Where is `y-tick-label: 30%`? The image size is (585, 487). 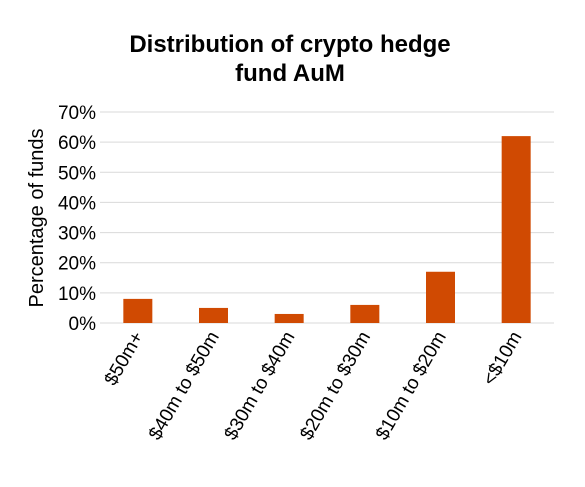 y-tick-label: 30% is located at coordinates (77, 234).